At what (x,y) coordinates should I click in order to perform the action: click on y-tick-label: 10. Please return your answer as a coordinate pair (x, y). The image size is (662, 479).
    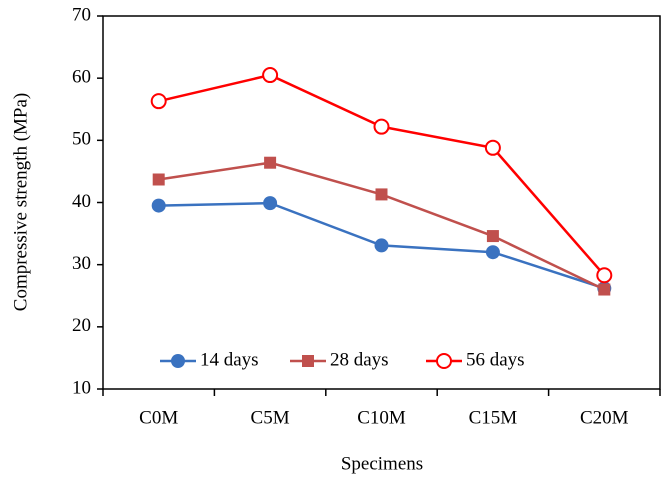
    Looking at the image, I should click on (81, 387).